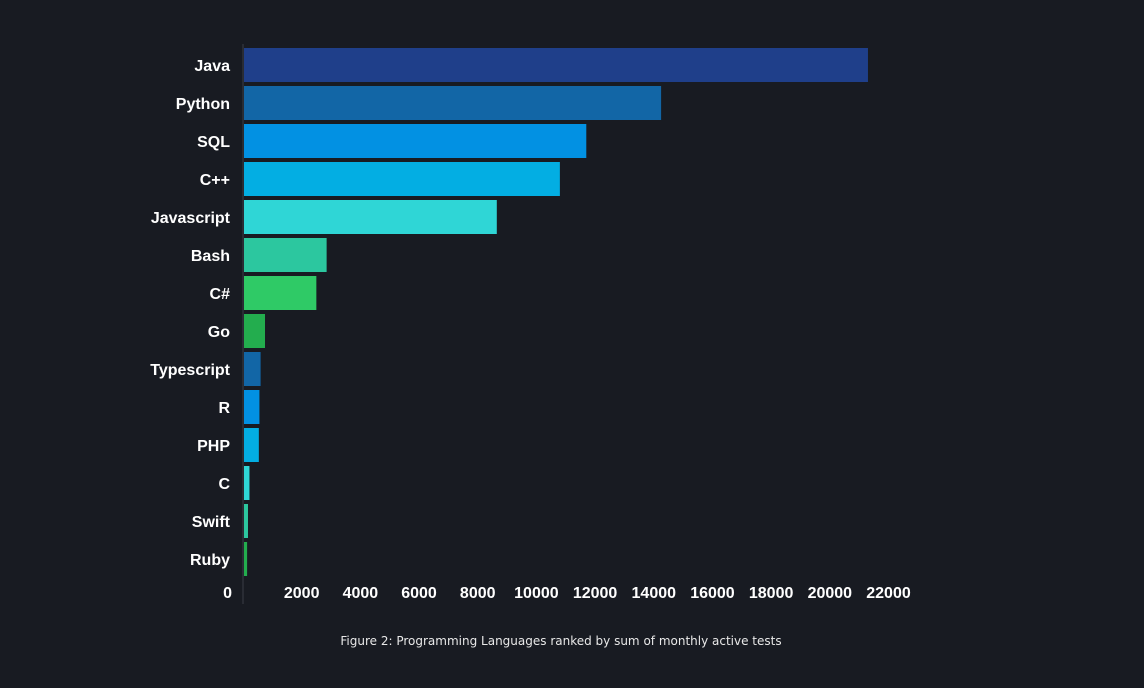 This screenshot has width=1144, height=688. Describe the element at coordinates (888, 593) in the screenshot. I see `x-tick-label-22000: 22000` at that location.